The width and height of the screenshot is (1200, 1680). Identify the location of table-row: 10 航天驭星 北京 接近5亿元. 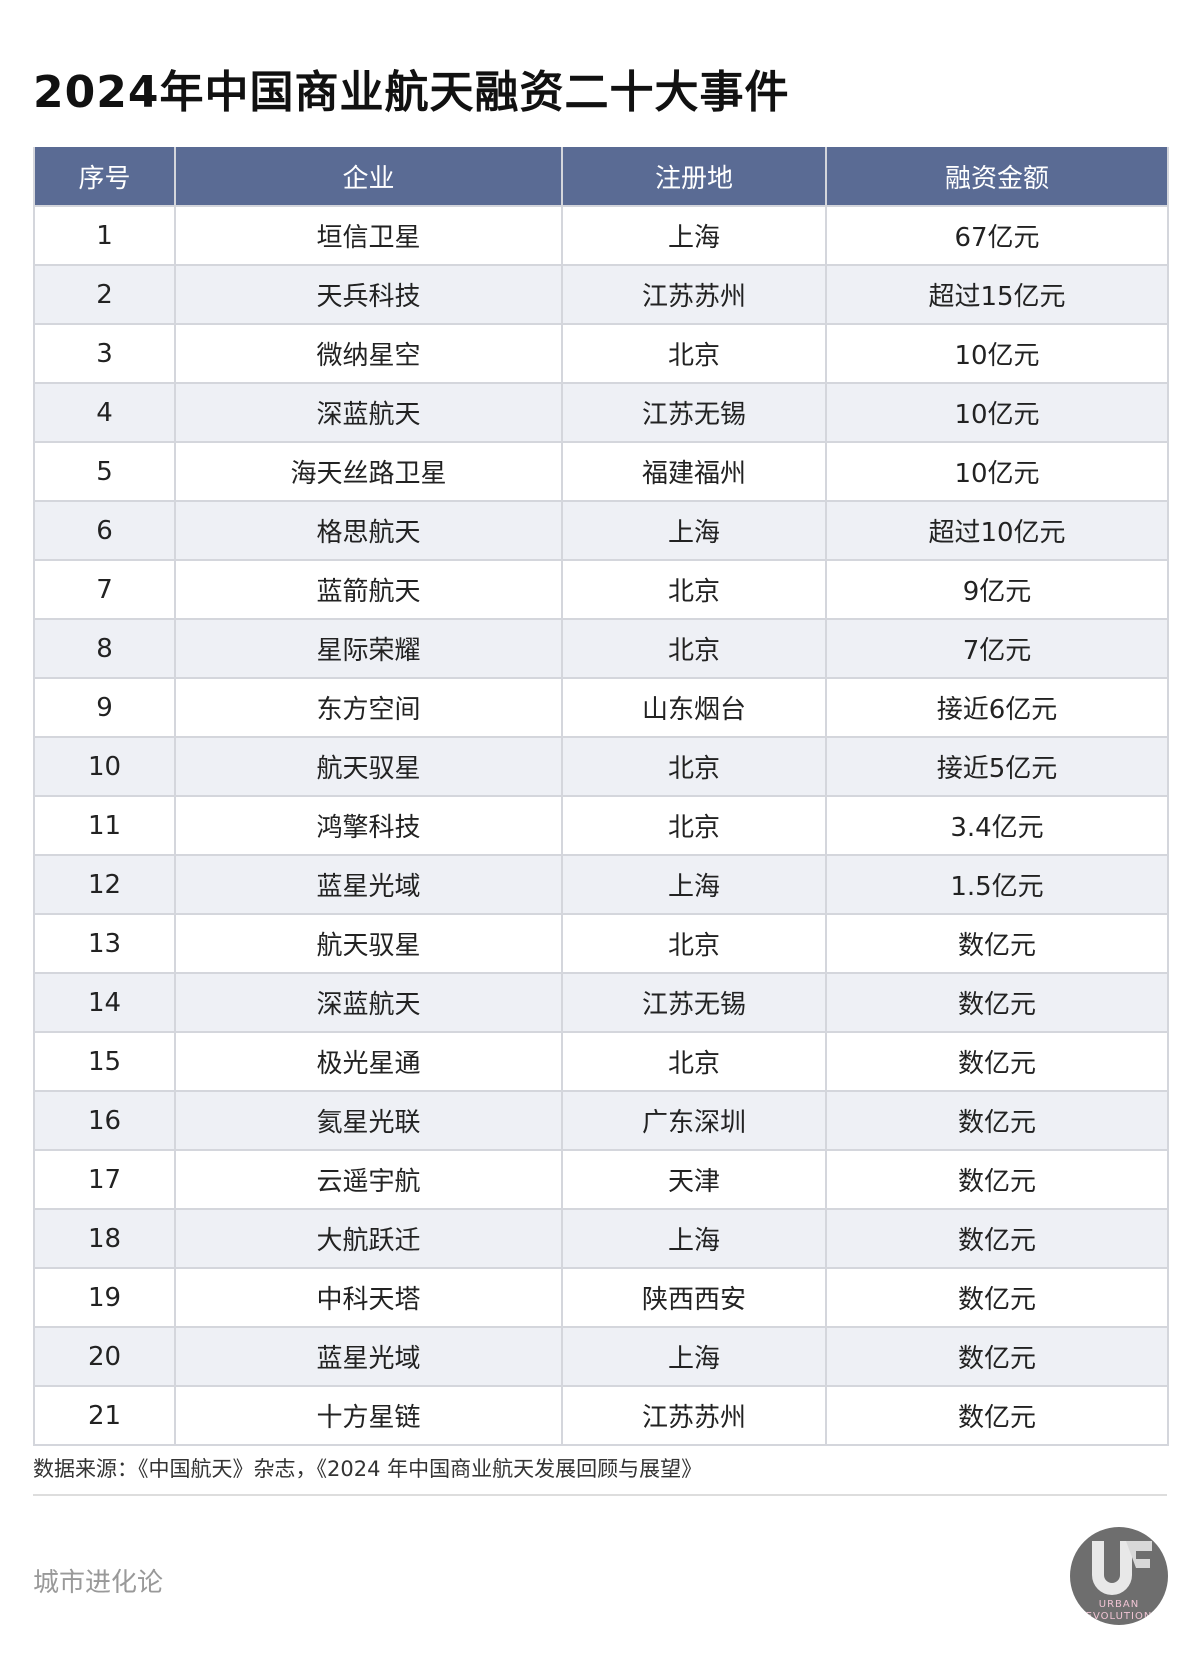
(601, 766).